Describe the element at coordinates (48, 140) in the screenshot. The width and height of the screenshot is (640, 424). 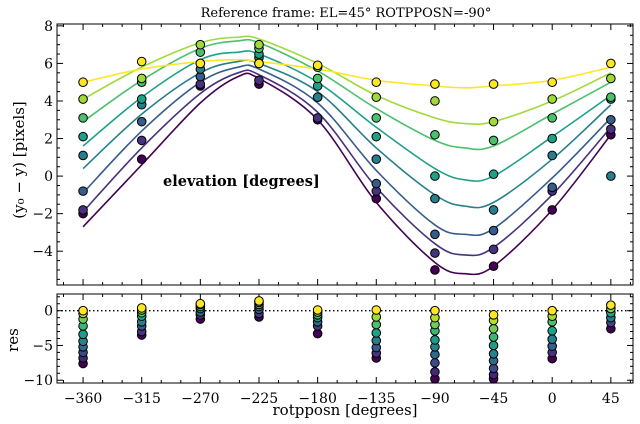
I see `top-y-tick-label: 2` at that location.